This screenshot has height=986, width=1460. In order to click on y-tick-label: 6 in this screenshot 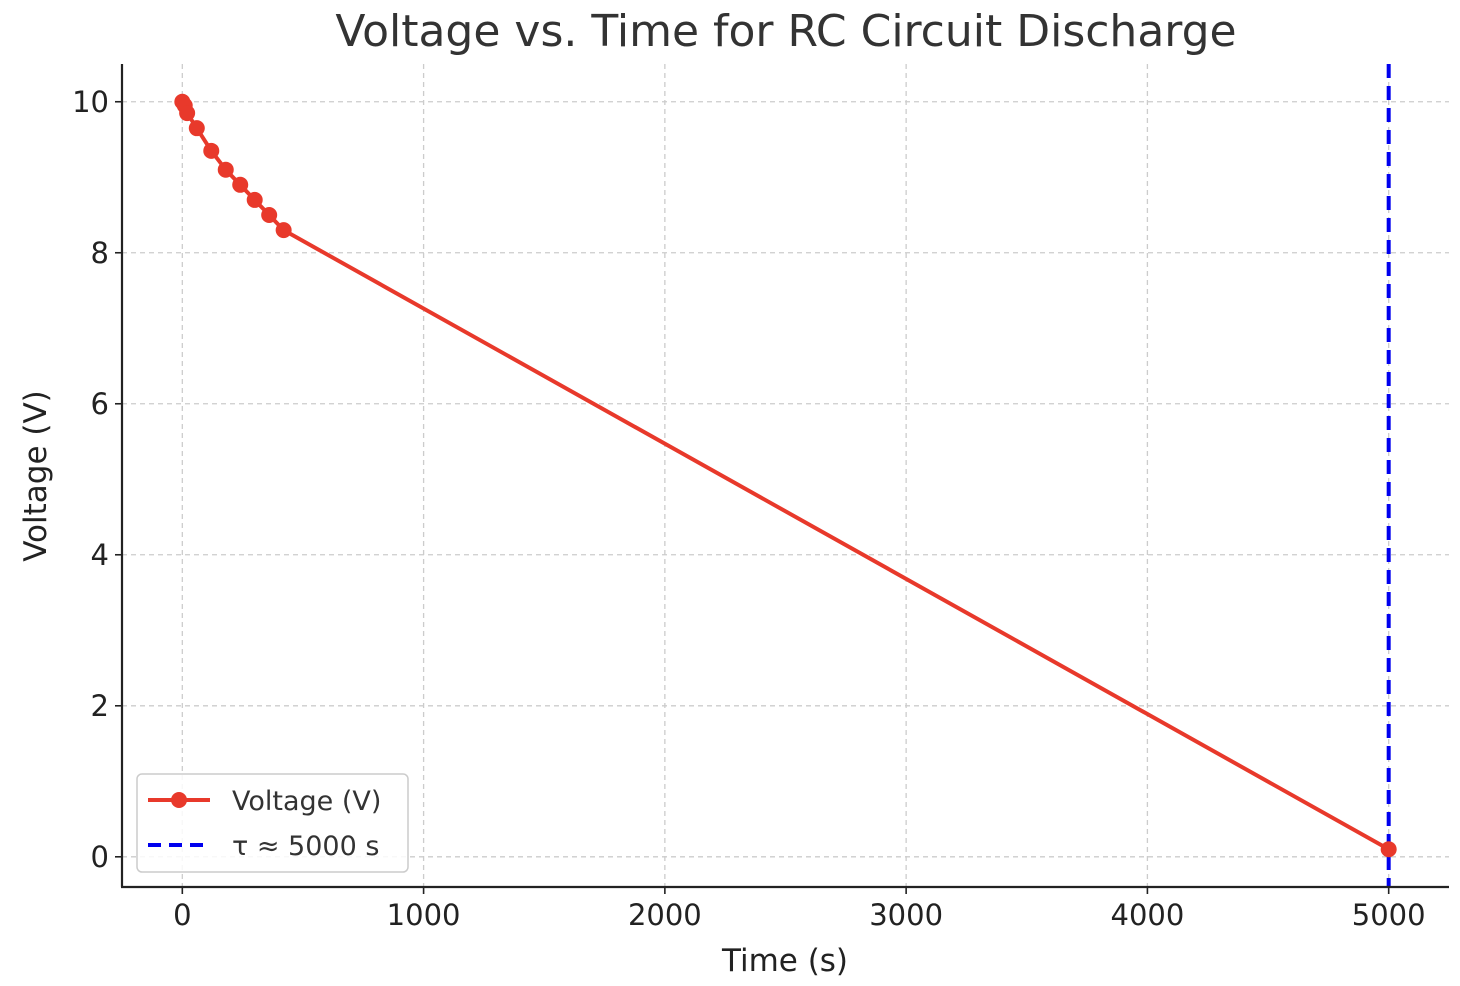, I will do `click(100, 404)`.